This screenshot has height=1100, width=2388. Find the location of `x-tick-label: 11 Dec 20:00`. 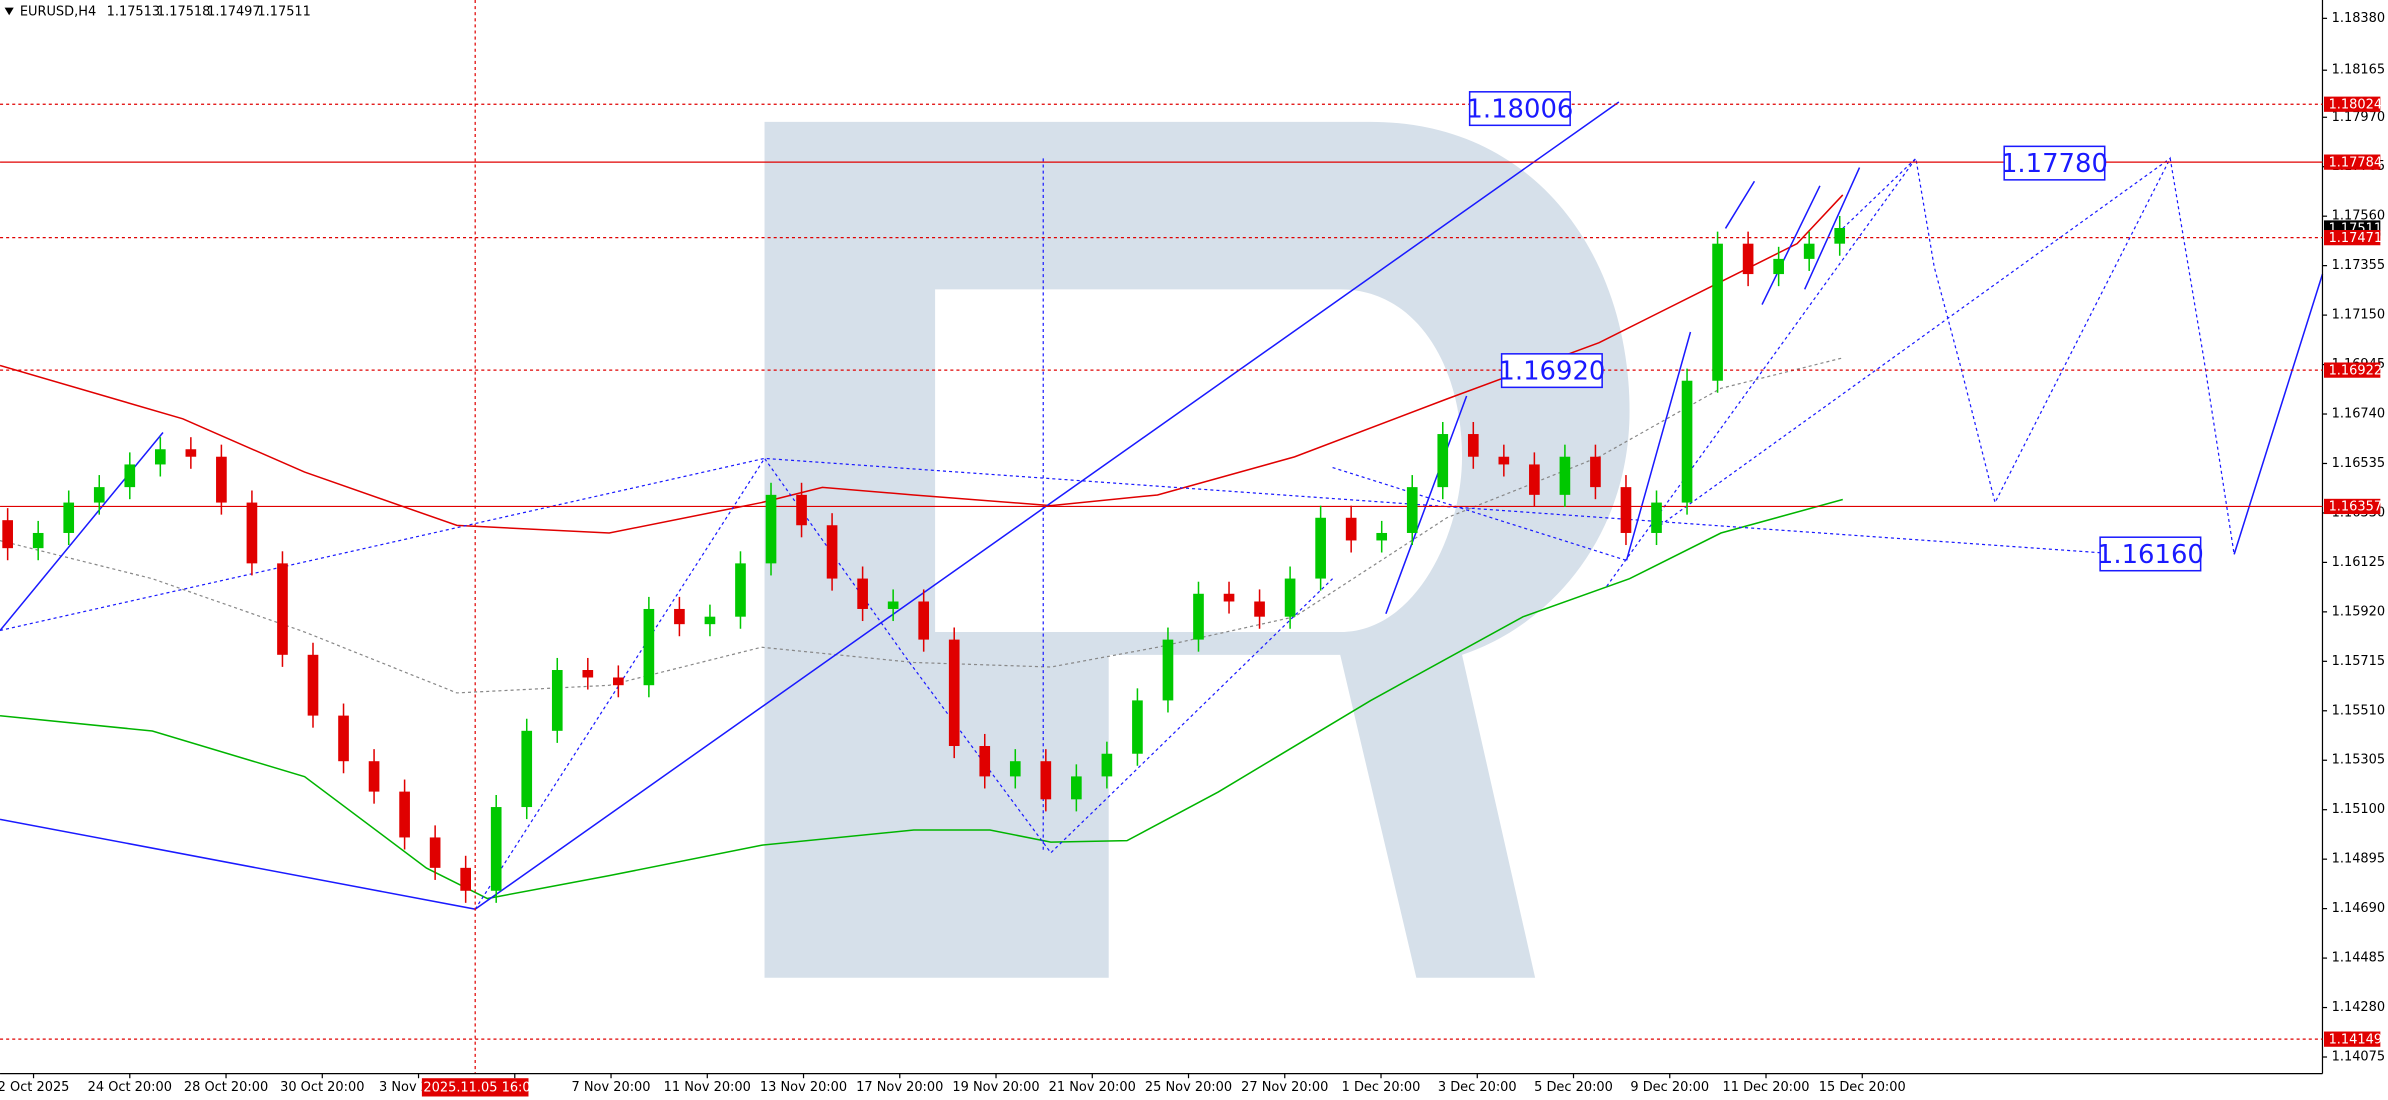

x-tick-label: 11 Dec 20:00 is located at coordinates (1765, 1087).